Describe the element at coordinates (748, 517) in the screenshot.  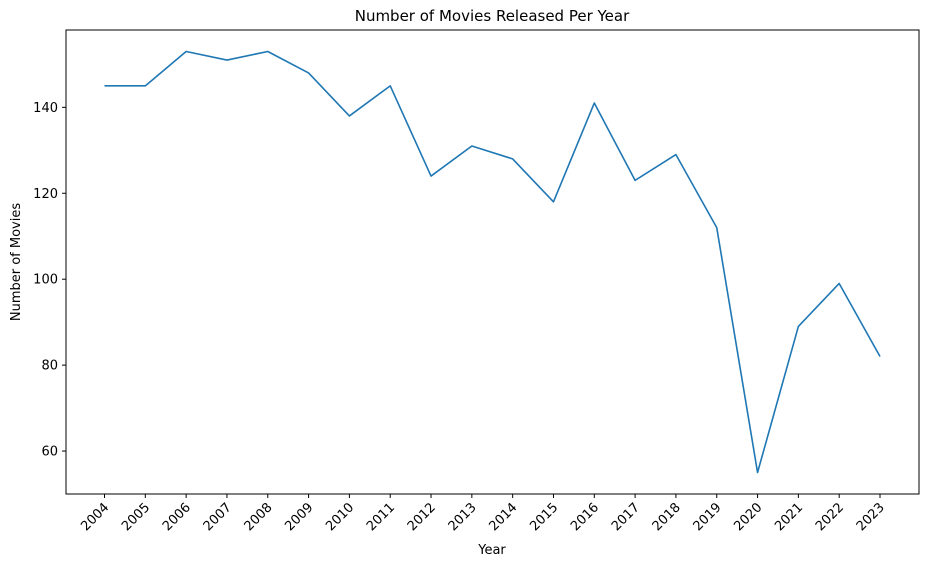
I see `x-tick-label: 2020` at that location.